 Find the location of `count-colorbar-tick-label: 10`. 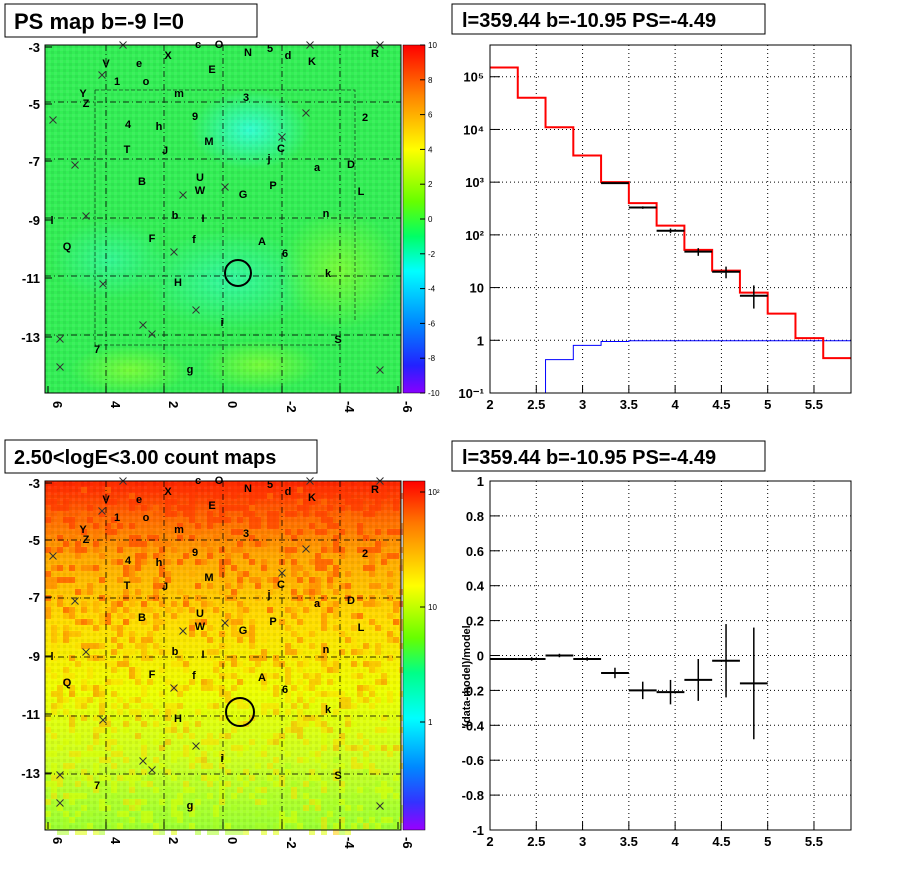

count-colorbar-tick-label: 10 is located at coordinates (432, 607).